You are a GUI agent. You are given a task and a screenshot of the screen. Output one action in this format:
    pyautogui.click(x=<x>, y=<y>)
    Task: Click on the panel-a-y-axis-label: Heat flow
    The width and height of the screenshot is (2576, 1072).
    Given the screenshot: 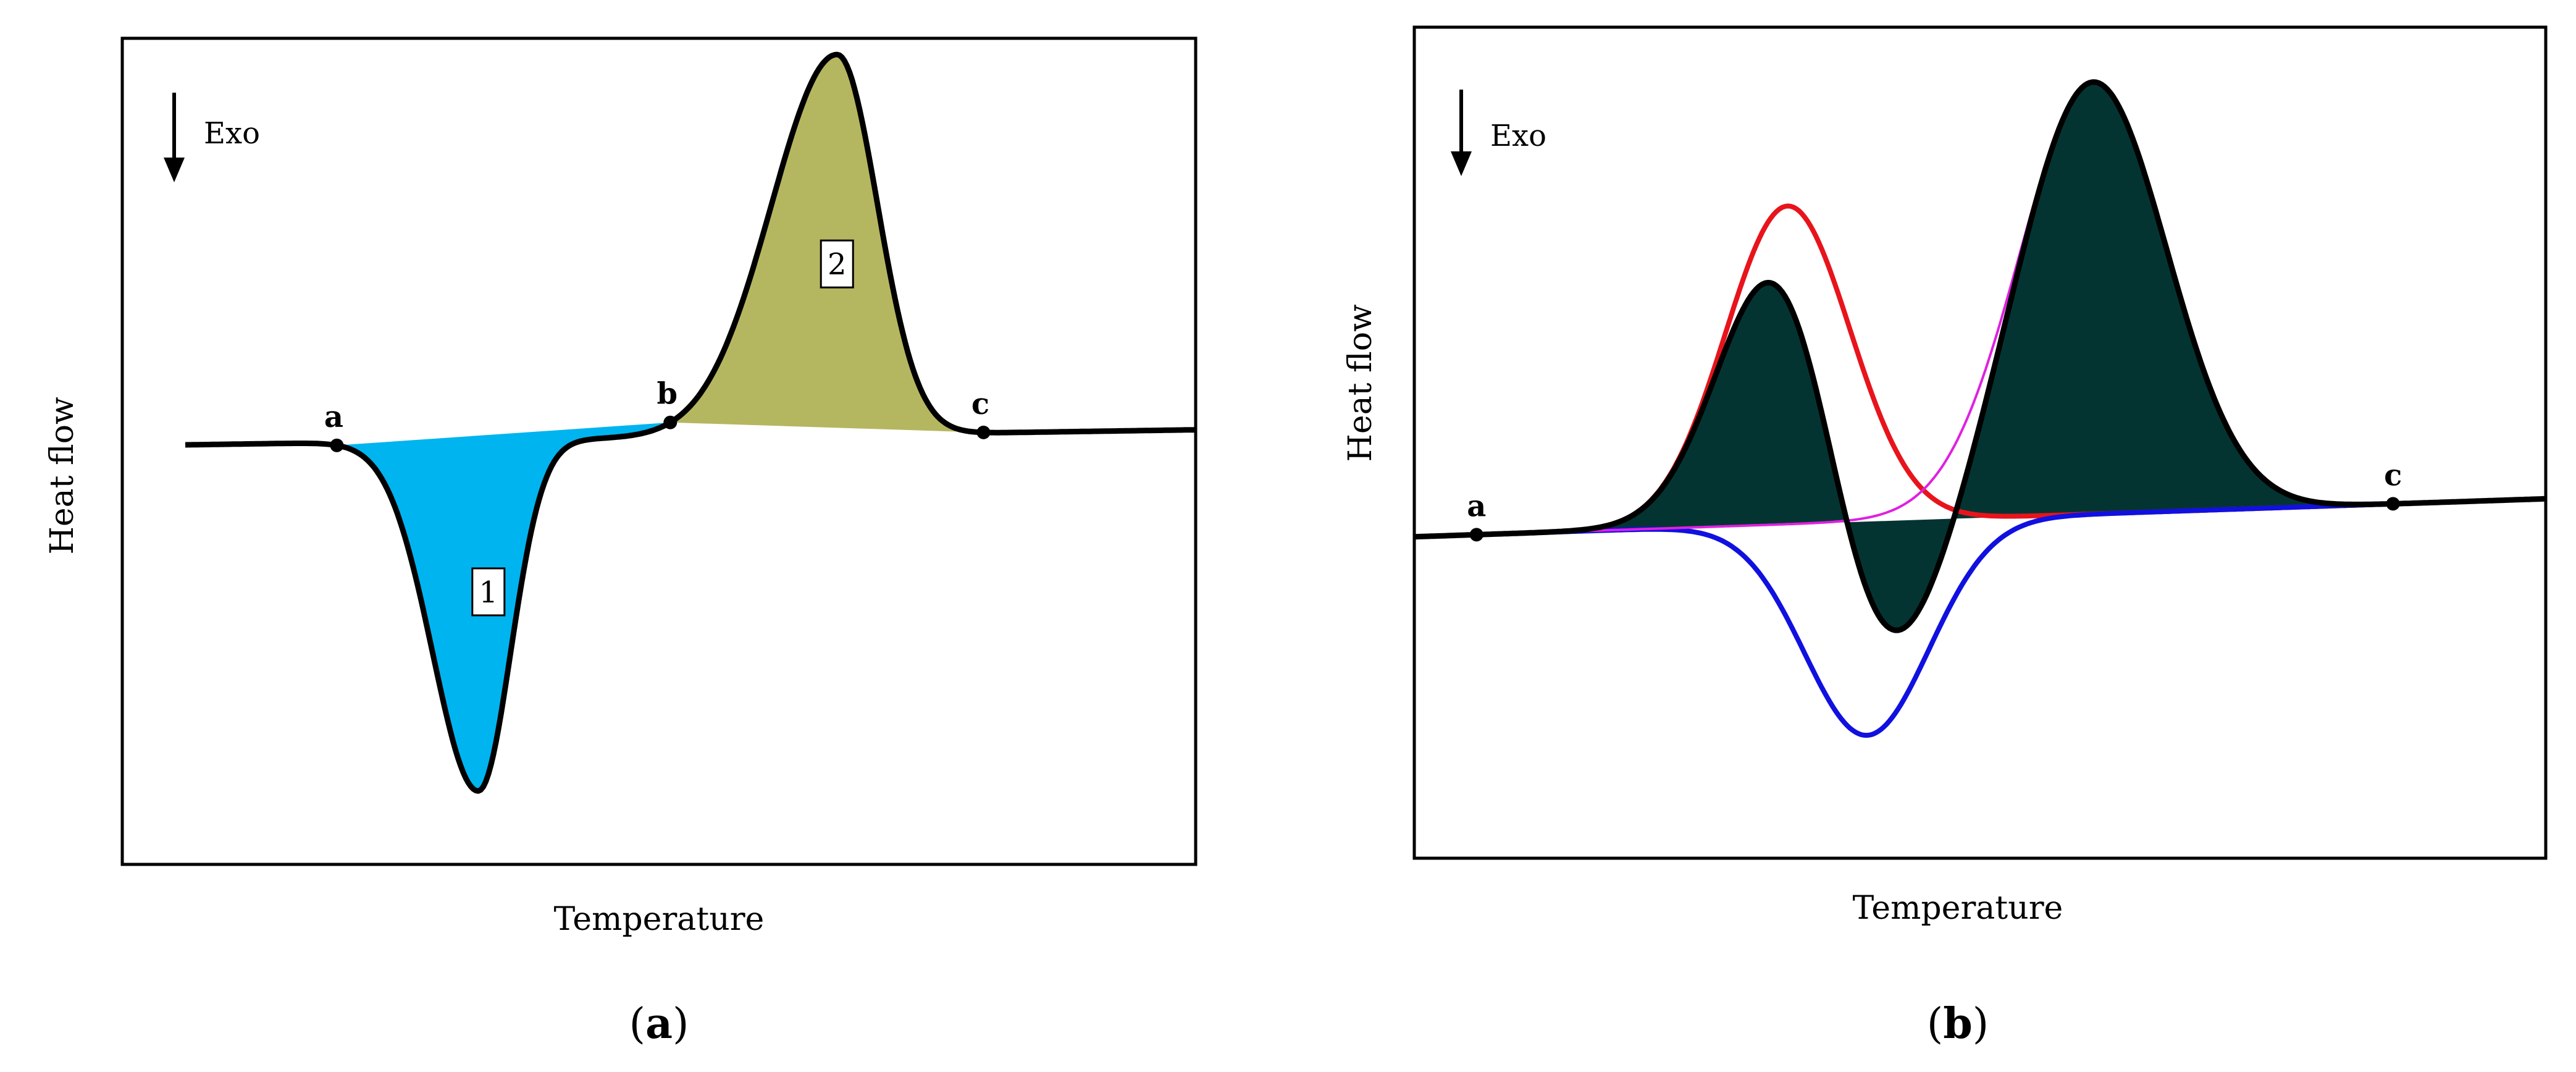 What is the action you would take?
    pyautogui.click(x=63, y=475)
    